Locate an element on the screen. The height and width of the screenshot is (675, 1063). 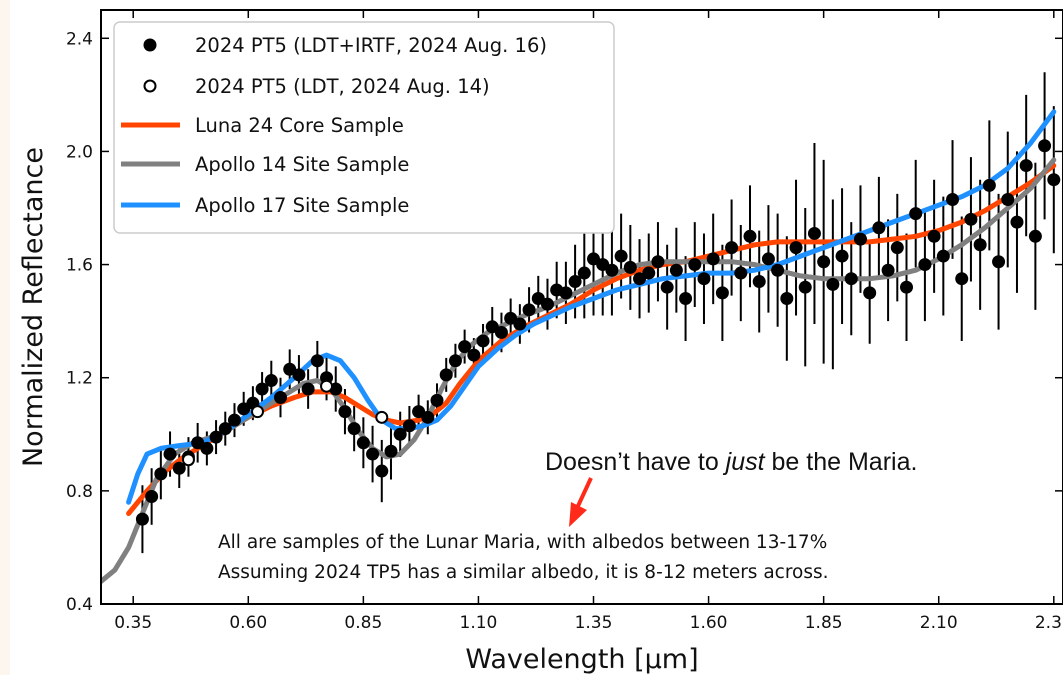
legend-box is located at coordinates (364, 127).